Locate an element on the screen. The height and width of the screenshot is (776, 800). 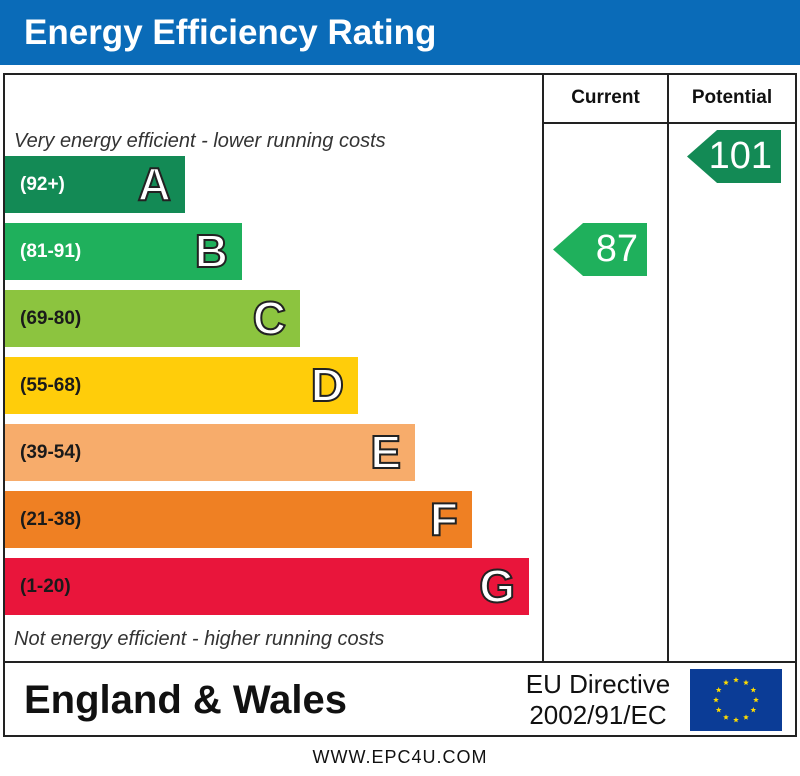
band-range-label: (55-68) is located at coordinates (51, 385).